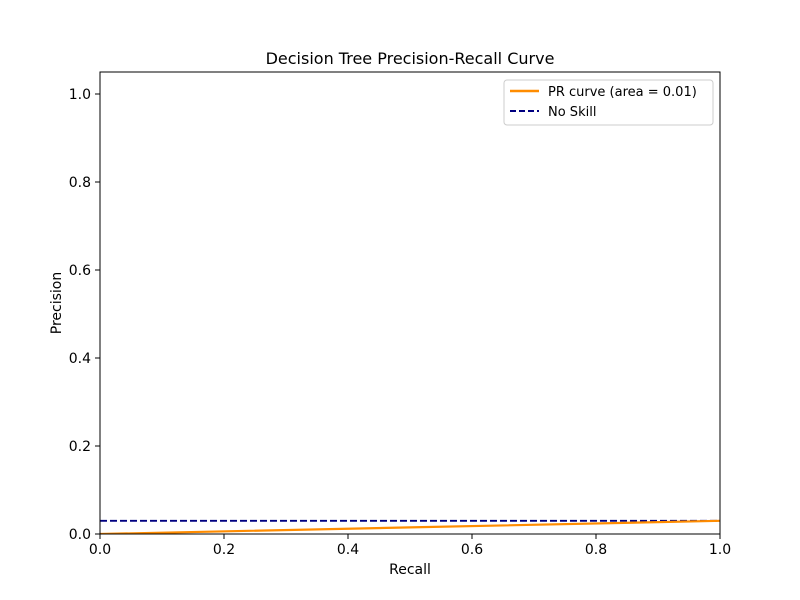  I want to click on y-axis-ticks: 0.0 0.2 0.4 0.6 0.8 1.0, so click(84, 315).